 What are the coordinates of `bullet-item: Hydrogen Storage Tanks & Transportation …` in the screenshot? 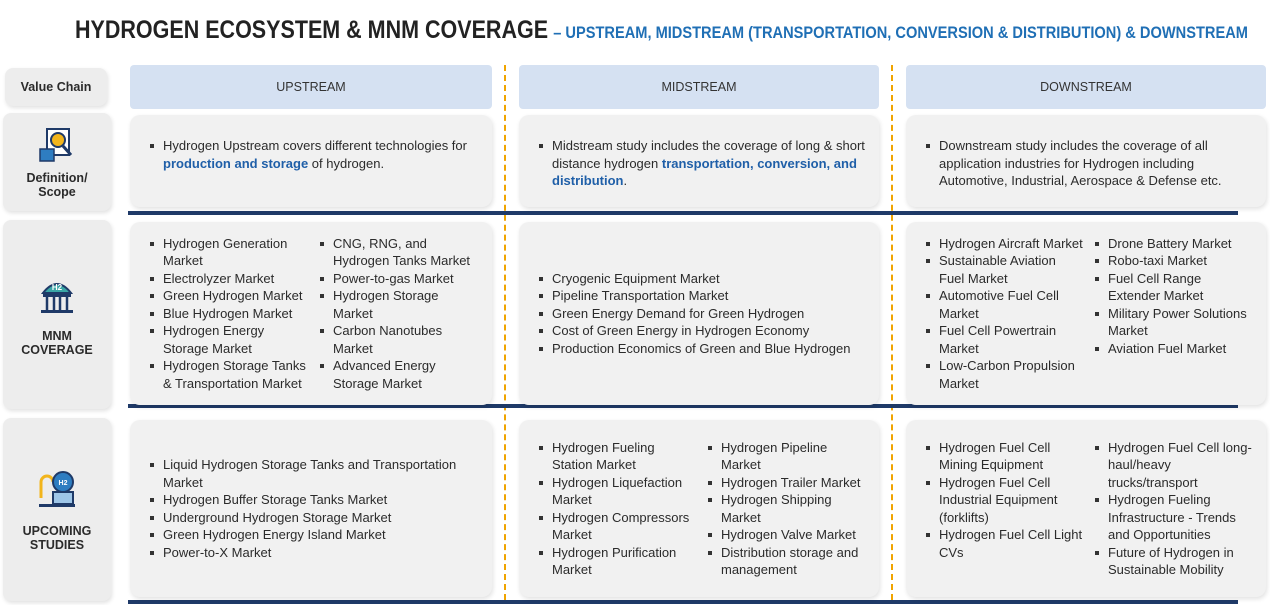 It's located at (229, 374).